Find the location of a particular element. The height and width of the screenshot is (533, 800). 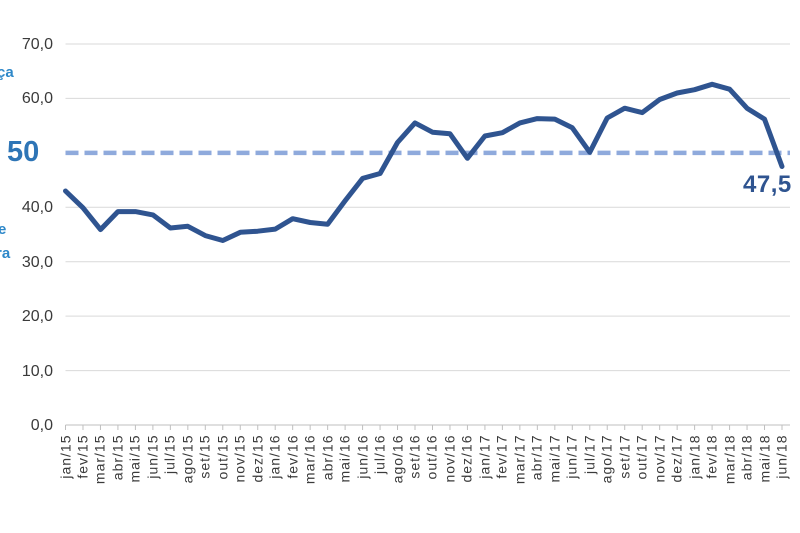

clipped-left-text-fragment: e is located at coordinates (3, 229).